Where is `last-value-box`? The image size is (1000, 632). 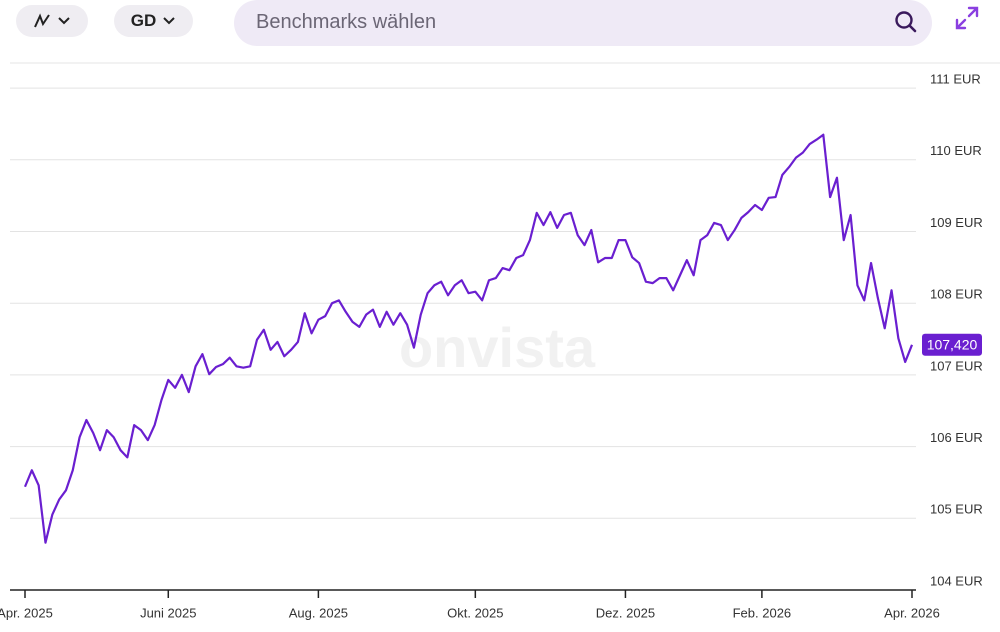
last-value-box is located at coordinates (952, 344).